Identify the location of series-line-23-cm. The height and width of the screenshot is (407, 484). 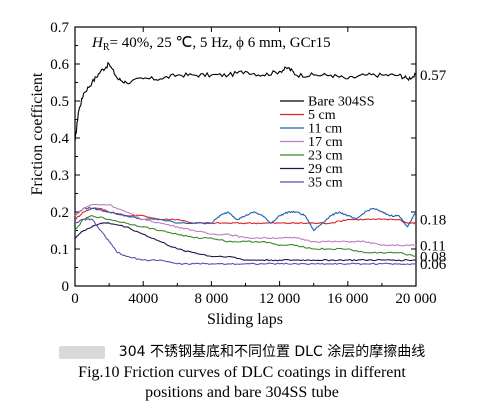
(245, 236).